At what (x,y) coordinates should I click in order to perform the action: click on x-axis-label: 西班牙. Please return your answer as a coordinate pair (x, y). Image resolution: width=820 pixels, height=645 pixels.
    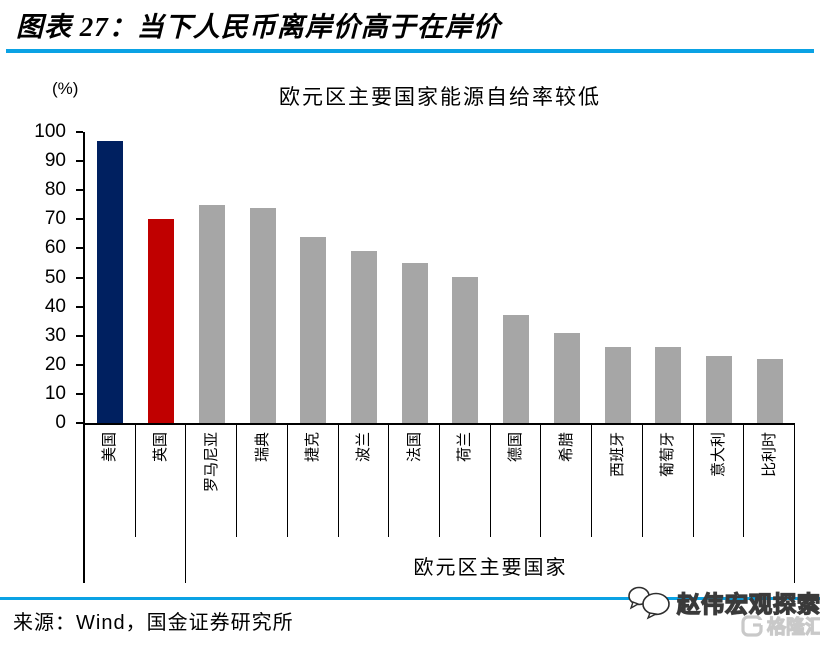
    Looking at the image, I should click on (618, 455).